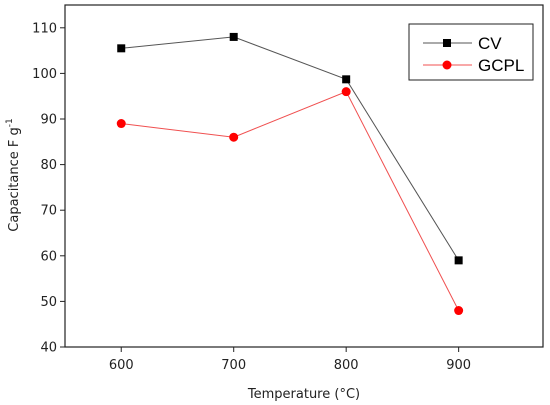 The image size is (550, 405). Describe the element at coordinates (48, 211) in the screenshot. I see `y-tick-label-70: 70` at that location.